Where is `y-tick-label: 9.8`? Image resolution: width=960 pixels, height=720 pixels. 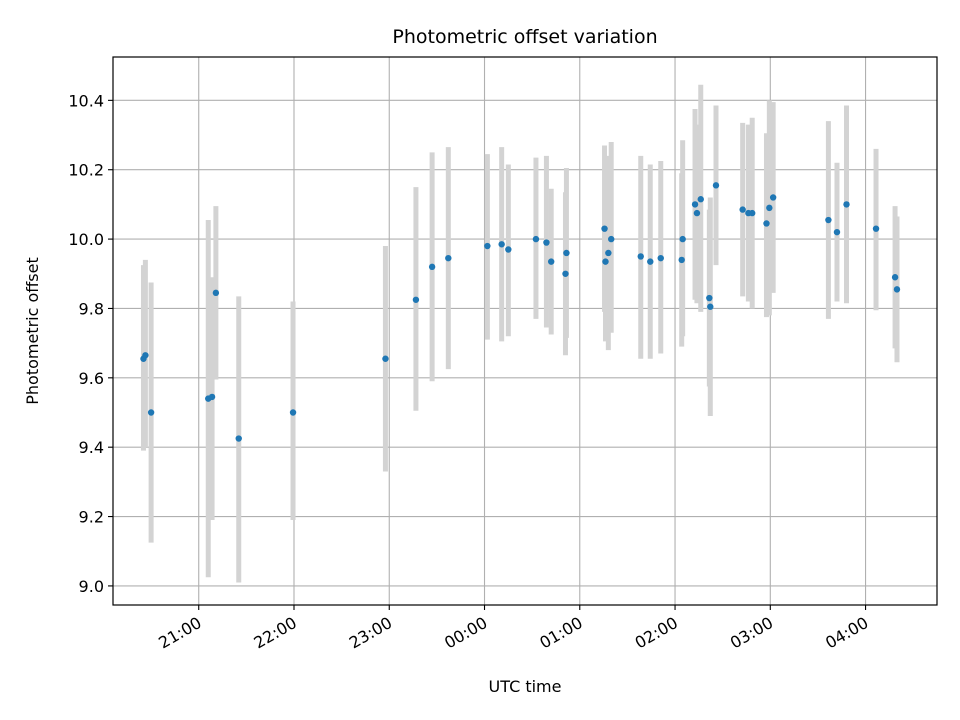
y-tick-label: 9.8 is located at coordinates (91, 308).